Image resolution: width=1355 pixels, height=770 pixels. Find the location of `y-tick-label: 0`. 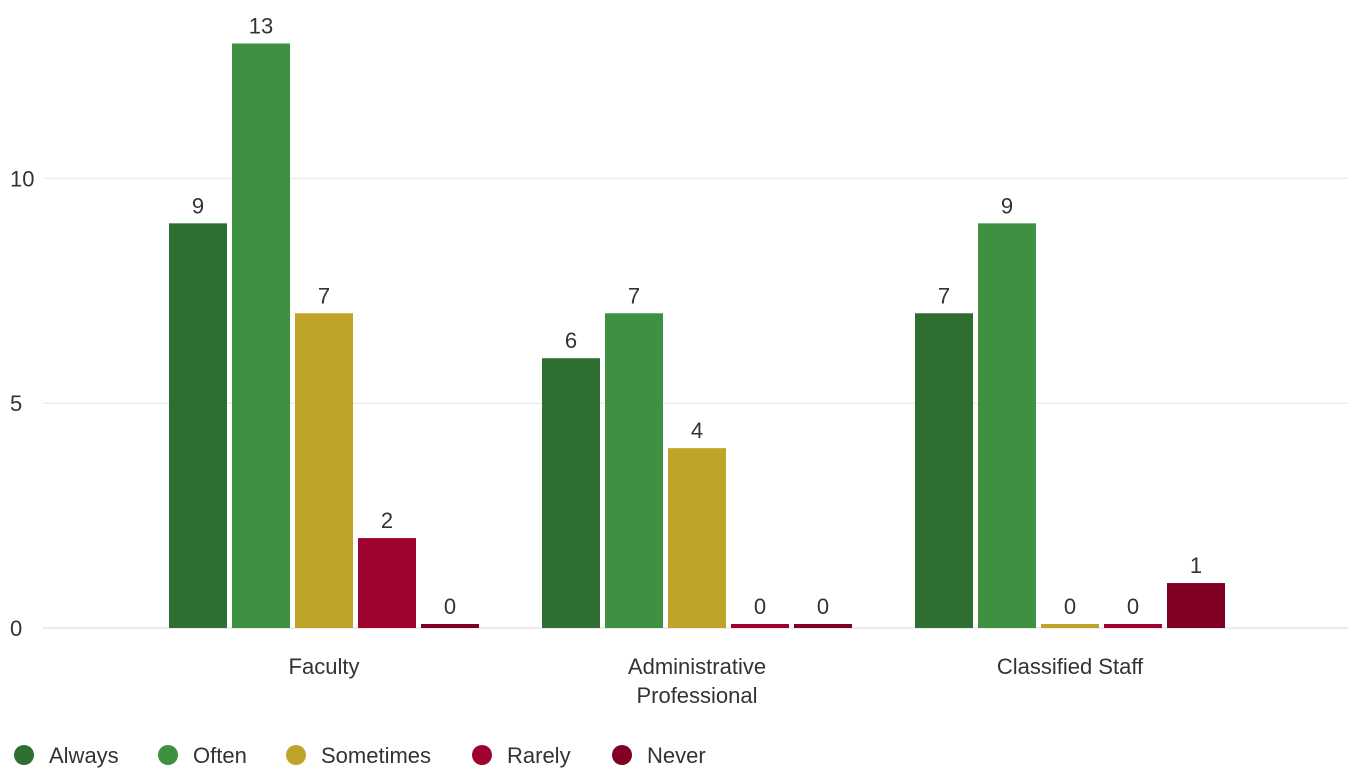

y-tick-label: 0 is located at coordinates (16, 628).